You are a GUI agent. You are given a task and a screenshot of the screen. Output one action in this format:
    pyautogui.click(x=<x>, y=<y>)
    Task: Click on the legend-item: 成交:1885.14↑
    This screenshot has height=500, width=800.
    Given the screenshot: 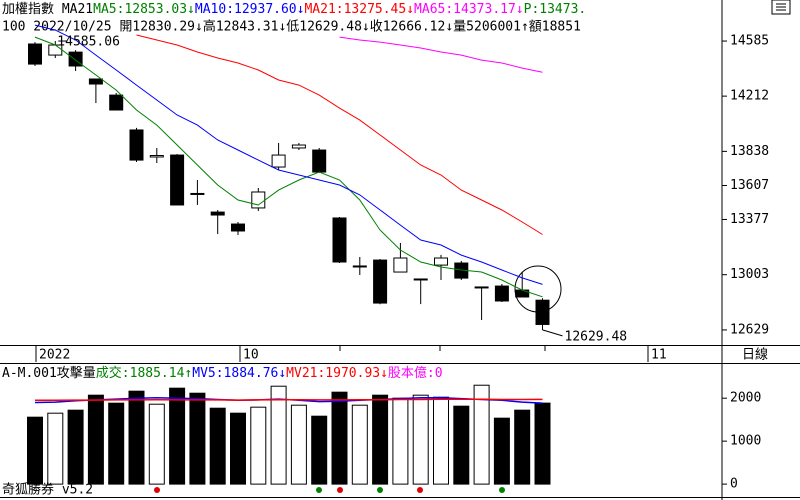 What is the action you would take?
    pyautogui.click(x=144, y=373)
    